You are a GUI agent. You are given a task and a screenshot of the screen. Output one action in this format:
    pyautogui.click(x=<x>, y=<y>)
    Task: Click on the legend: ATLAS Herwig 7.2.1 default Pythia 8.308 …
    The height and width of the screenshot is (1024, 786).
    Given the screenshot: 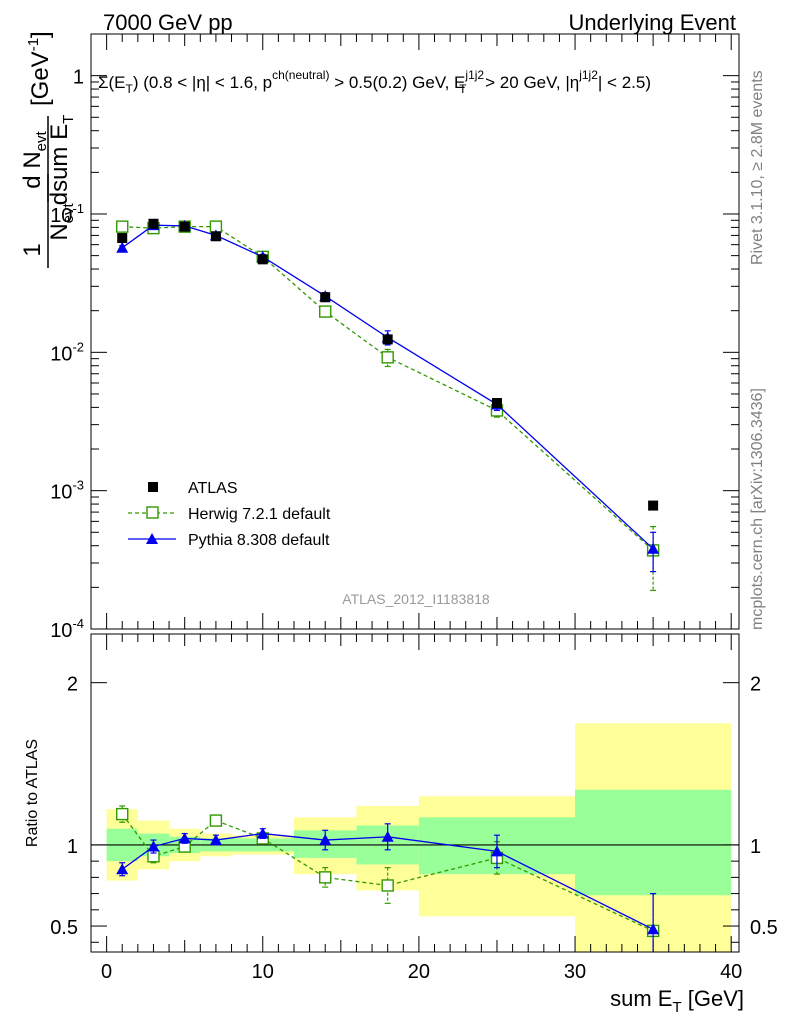 What is the action you would take?
    pyautogui.click(x=229, y=514)
    